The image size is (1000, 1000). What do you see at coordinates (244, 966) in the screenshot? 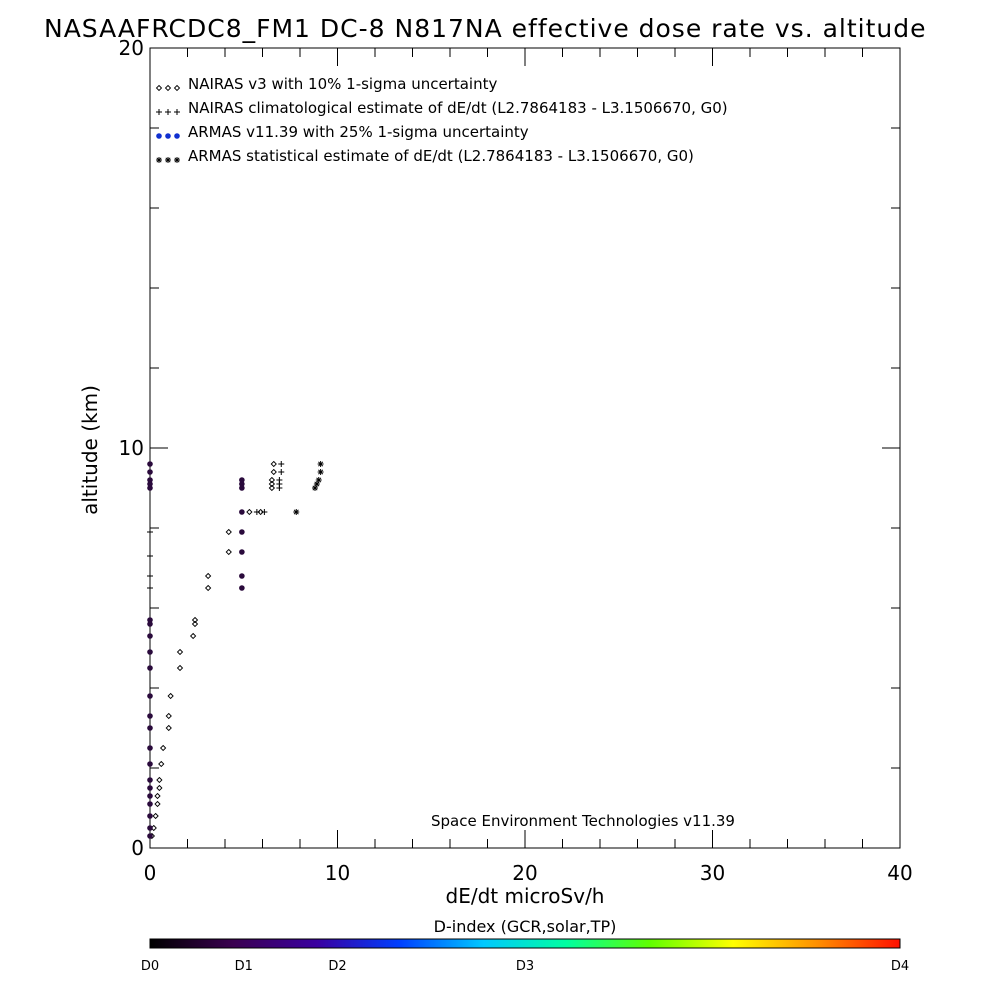
I see `colorbar-label: D1` at bounding box center [244, 966].